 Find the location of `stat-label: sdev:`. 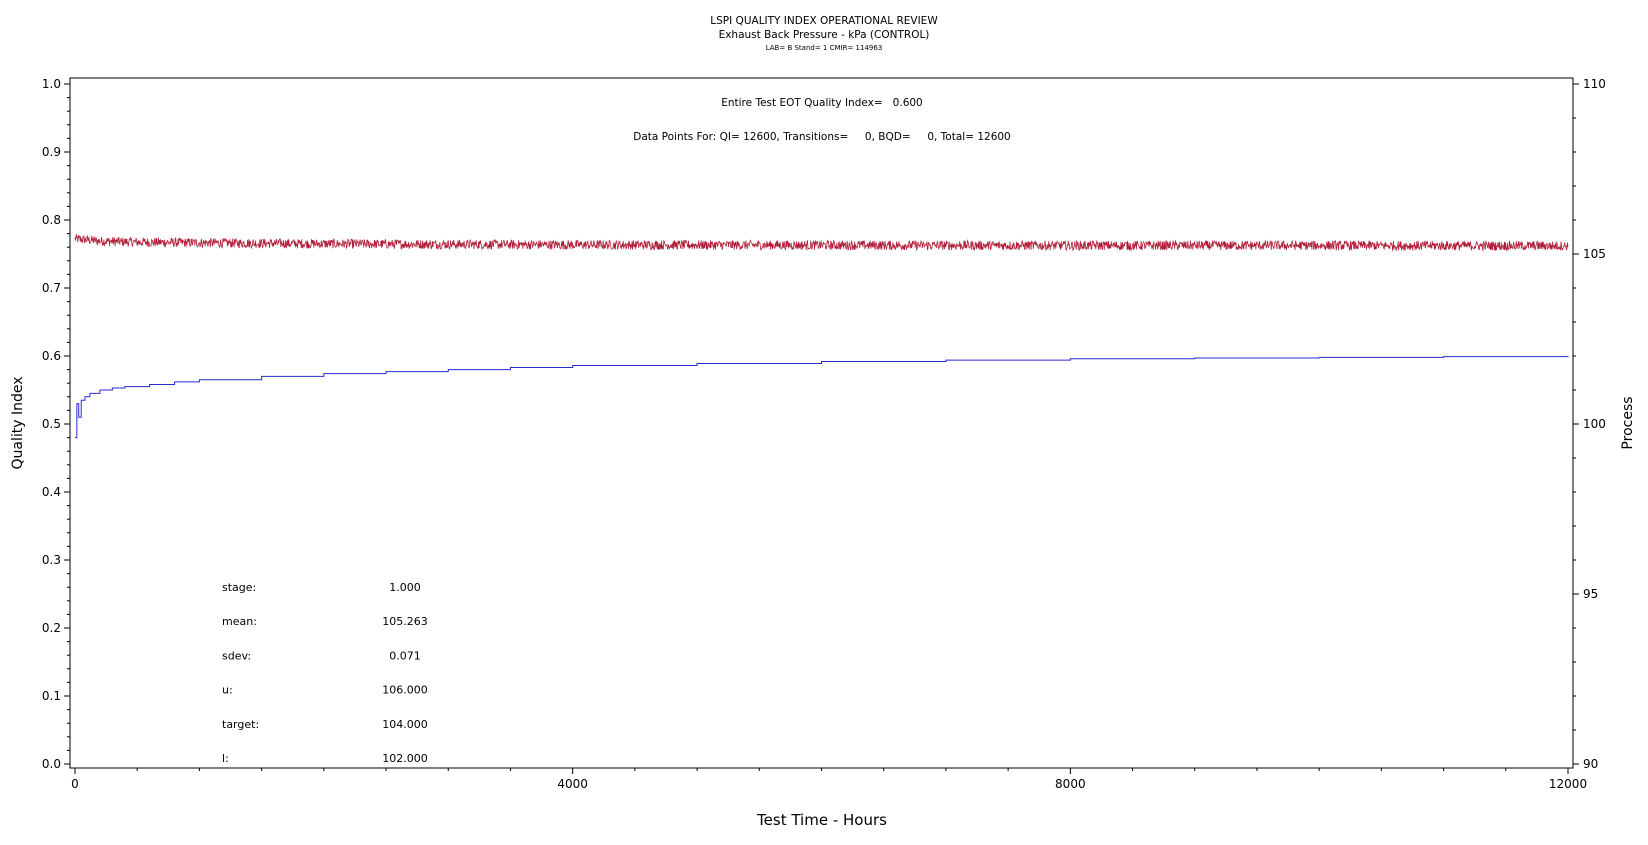

stat-label: sdev: is located at coordinates (236, 655).